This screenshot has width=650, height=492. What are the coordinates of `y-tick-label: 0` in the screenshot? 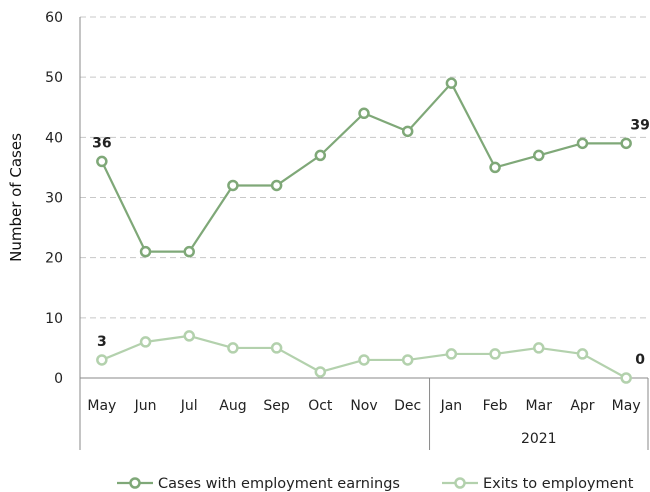 It's located at (58, 379).